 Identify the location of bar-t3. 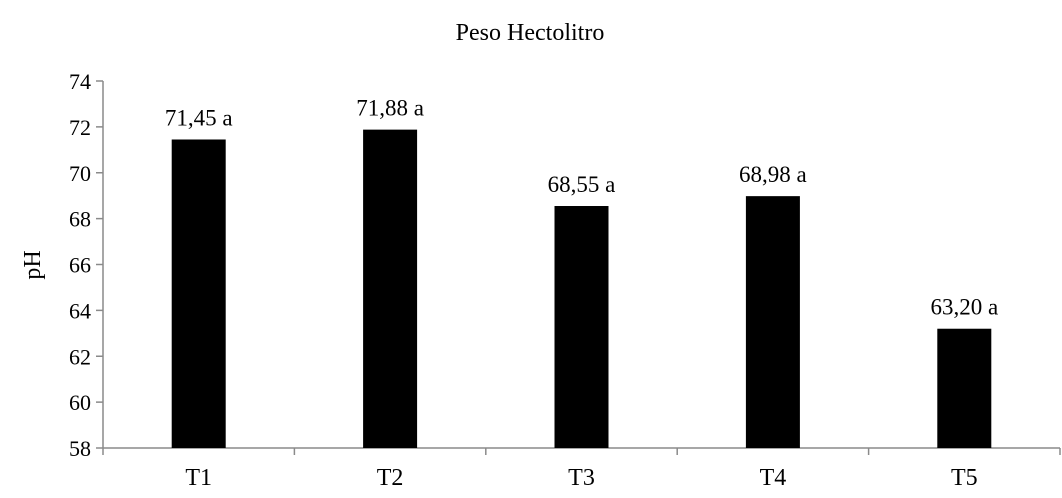
(581, 327).